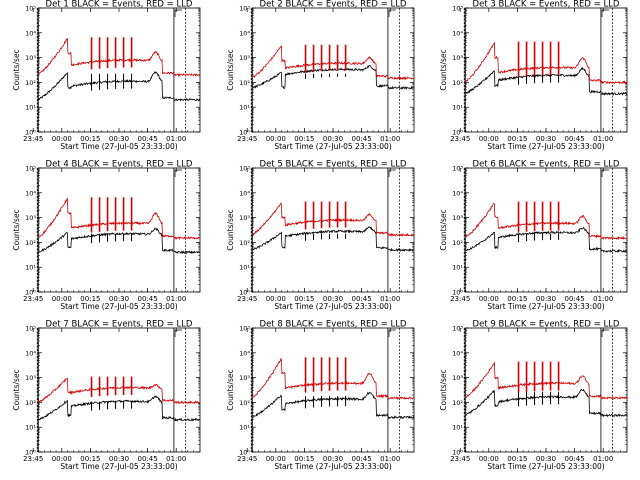  What do you see at coordinates (333, 5) in the screenshot?
I see `panel-title: Det 2 BLACK = Events, RED = LLD` at bounding box center [333, 5].